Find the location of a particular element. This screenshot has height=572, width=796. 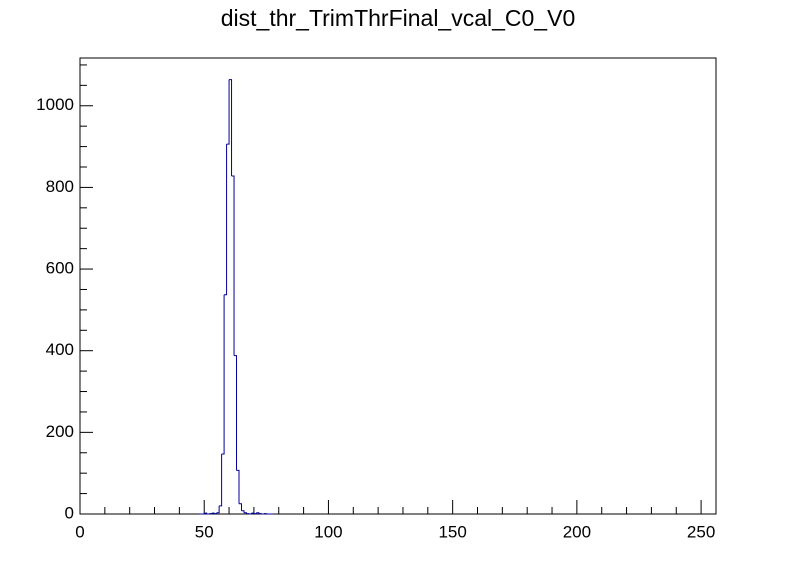

x-tick-label: 100 is located at coordinates (328, 531).